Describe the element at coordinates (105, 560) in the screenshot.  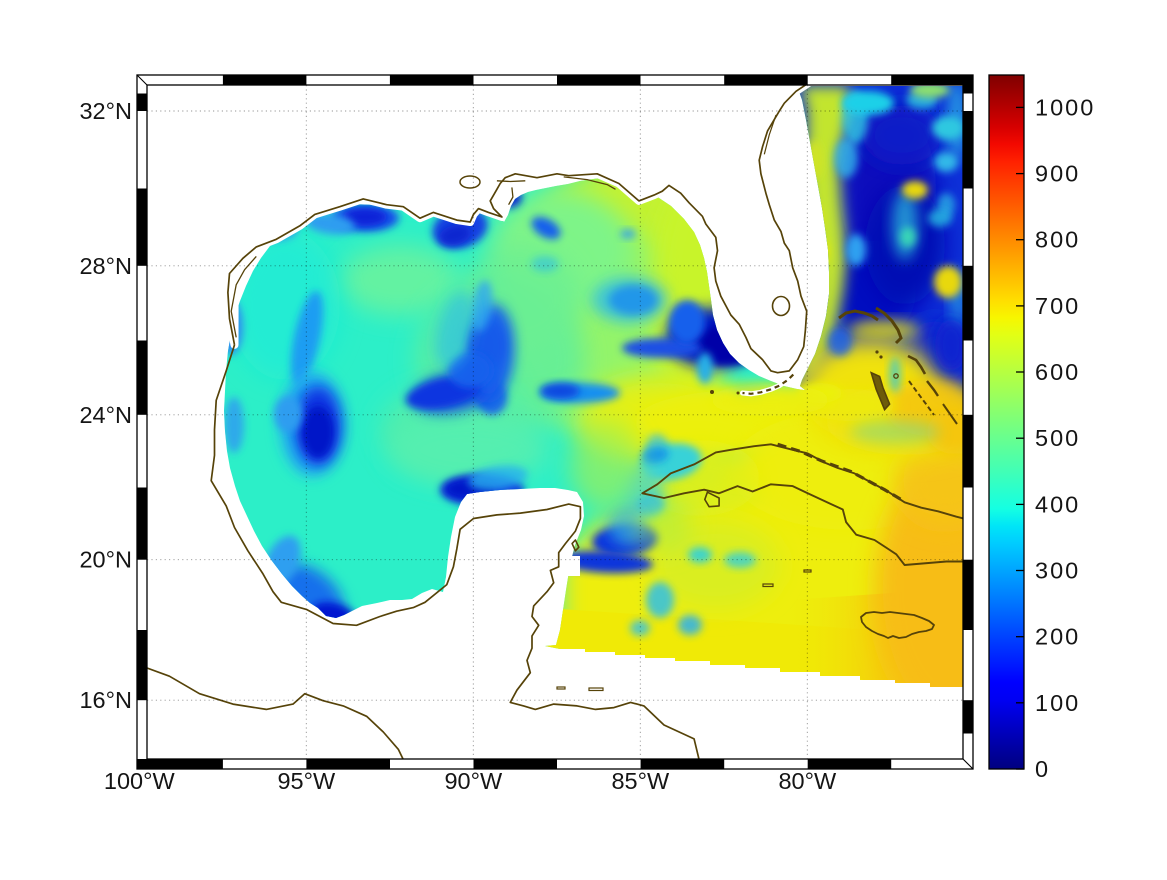
I see `svg-text: 20°N` at that location.